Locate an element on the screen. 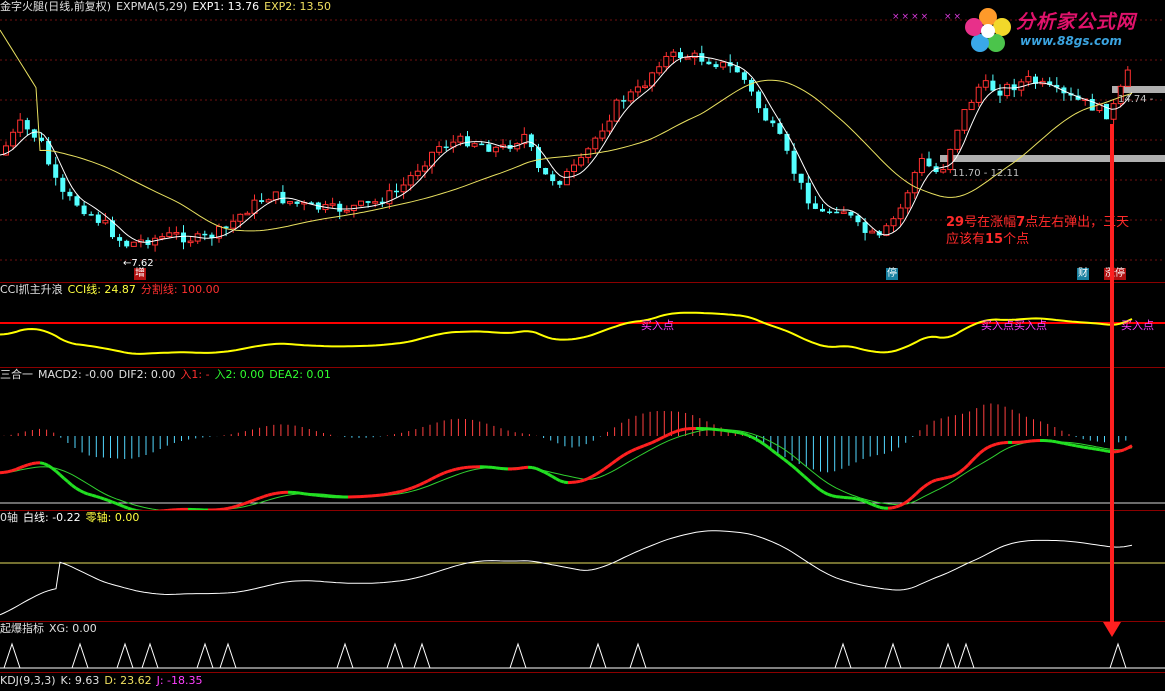 The image size is (1165, 691). burst-pane: 起爆指标 XG: 0.00 is located at coordinates (582, 647).